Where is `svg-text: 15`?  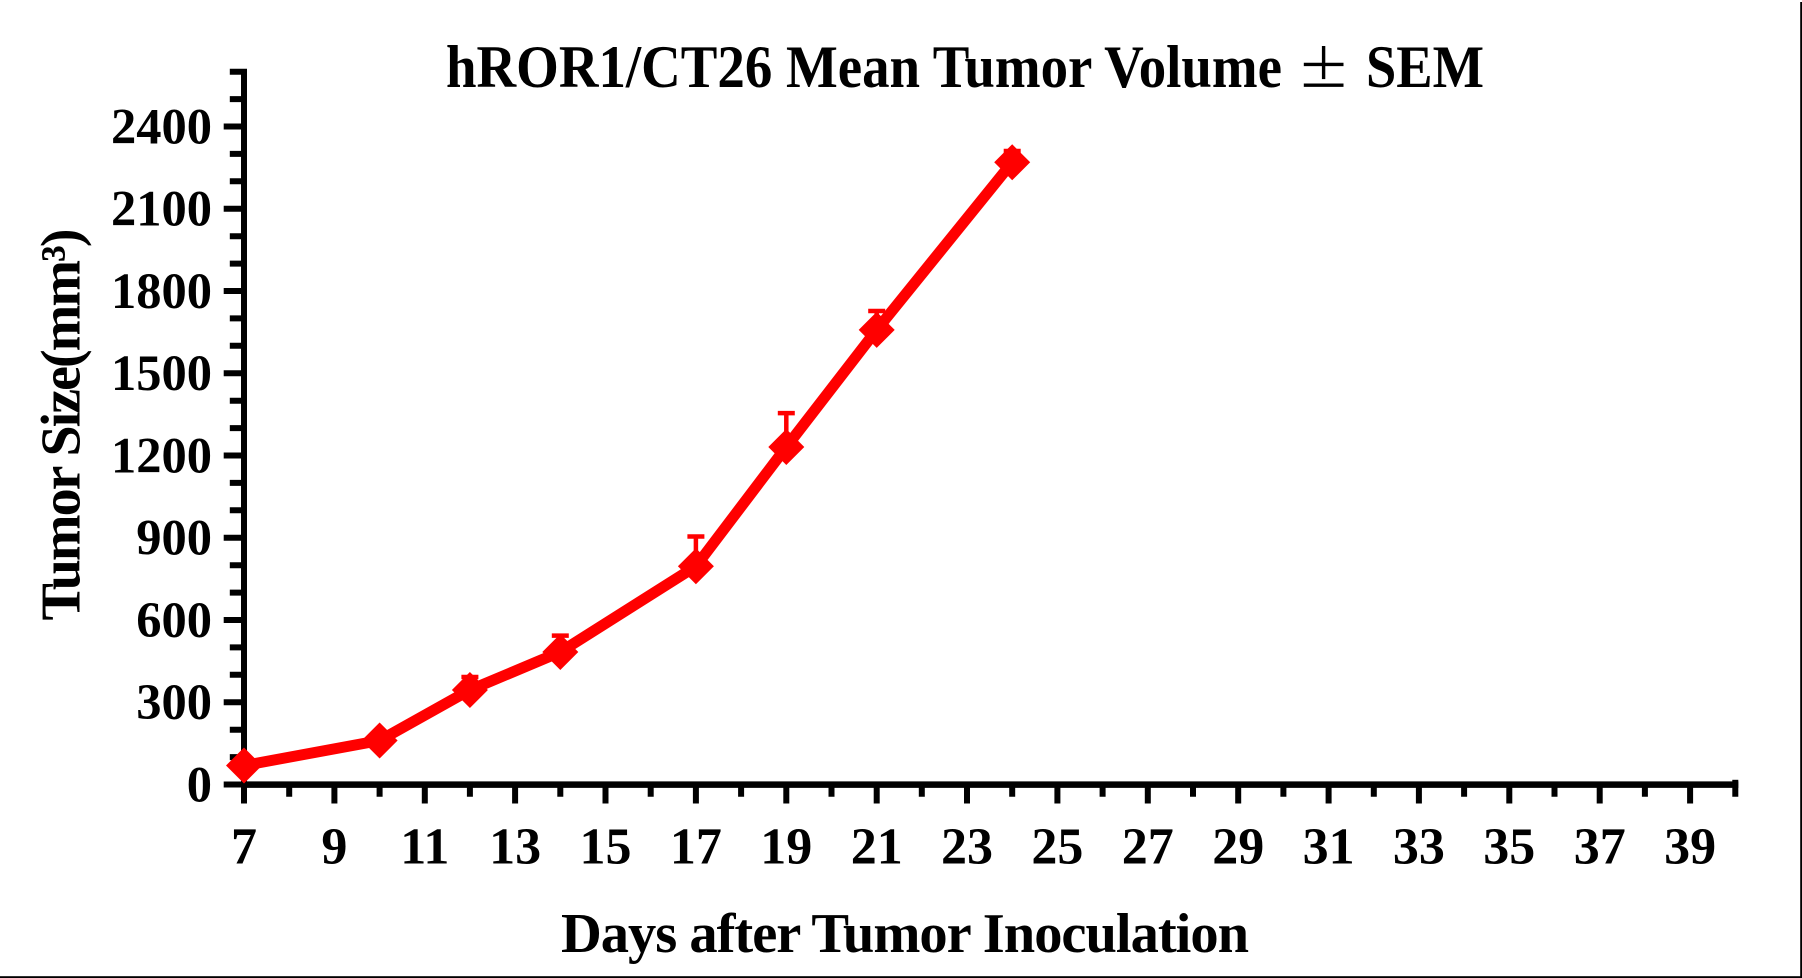 svg-text: 15 is located at coordinates (606, 847).